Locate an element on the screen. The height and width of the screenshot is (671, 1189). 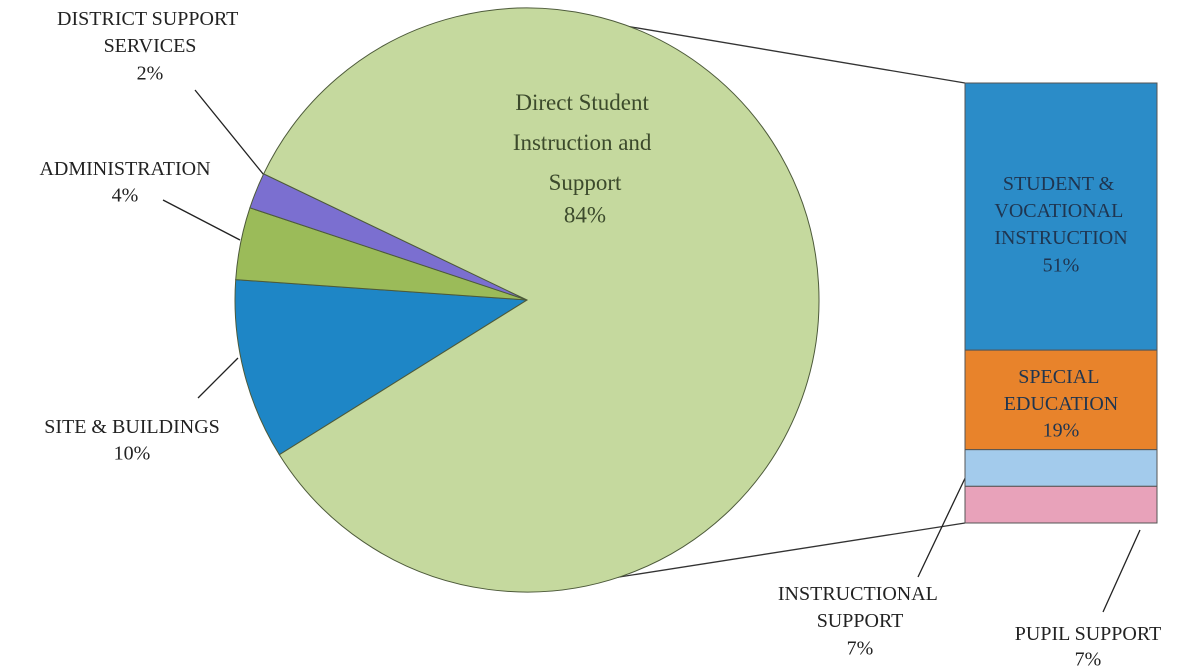
value-label: 51% is located at coordinates (1061, 266).